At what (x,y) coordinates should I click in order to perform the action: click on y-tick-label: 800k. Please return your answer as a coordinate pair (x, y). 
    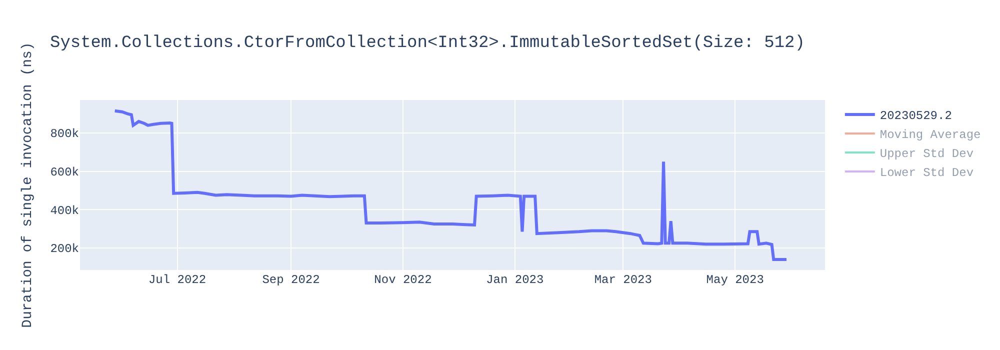
    Looking at the image, I should click on (64, 134).